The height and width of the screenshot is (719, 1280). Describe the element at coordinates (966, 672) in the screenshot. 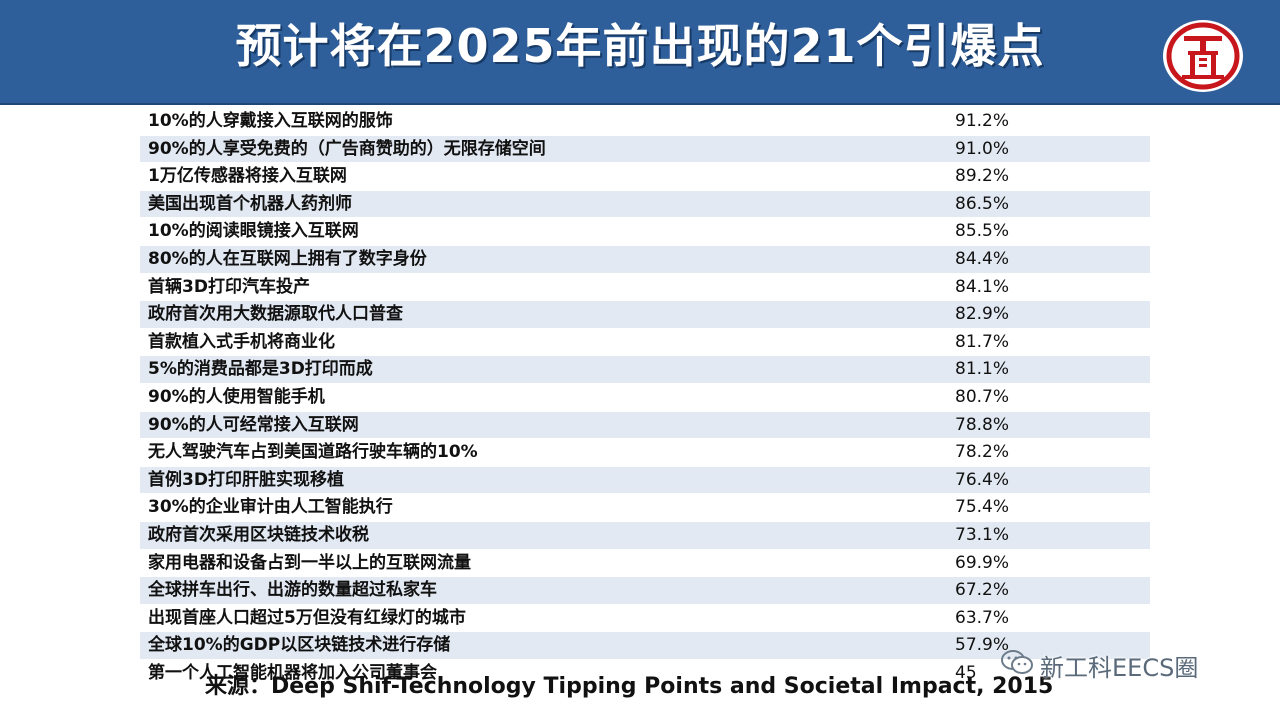

I see `row-value: 45` at that location.